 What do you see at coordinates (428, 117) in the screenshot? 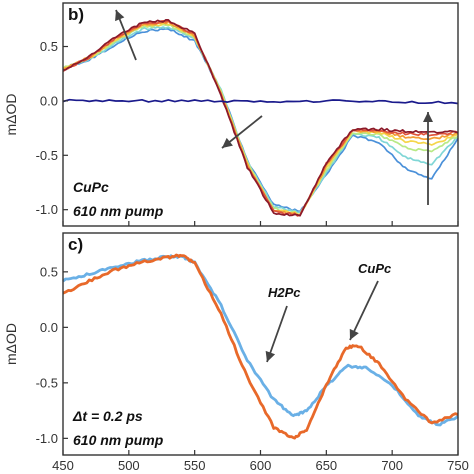
I see `trend-arrow-right-rise-head` at bounding box center [428, 117].